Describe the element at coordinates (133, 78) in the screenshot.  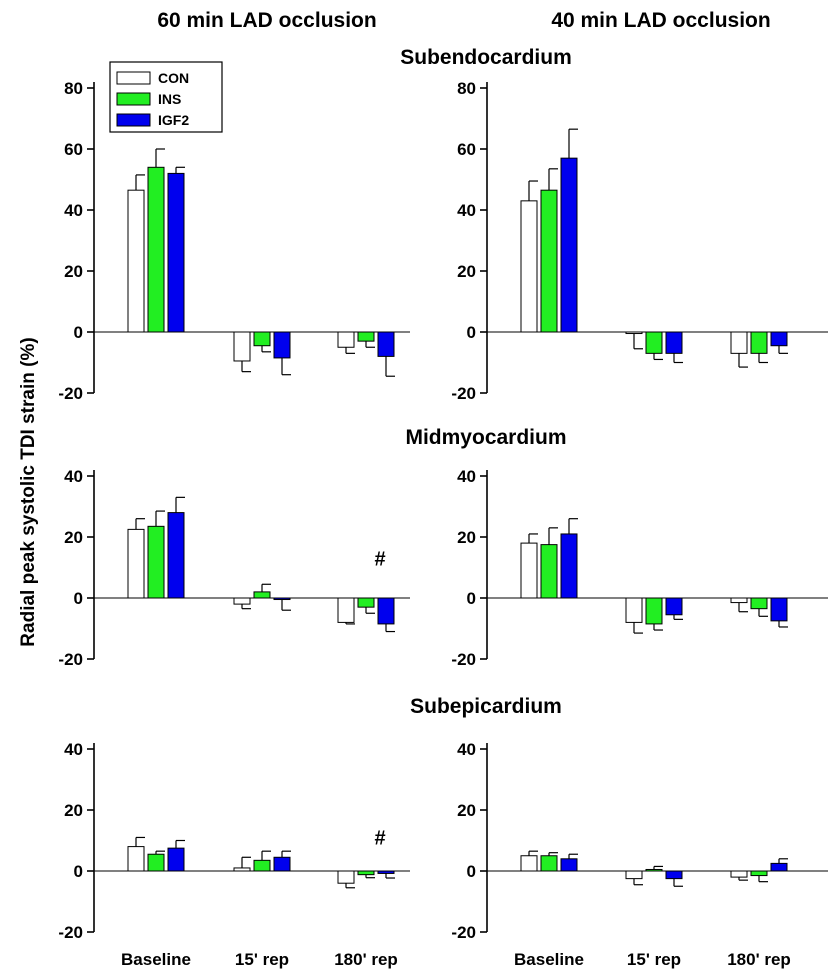
I see `legend-swatch-con` at that location.